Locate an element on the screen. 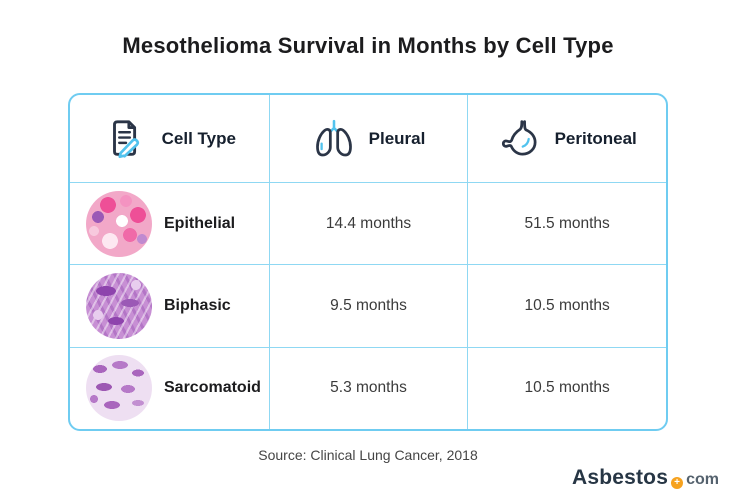 The image size is (736, 504). biphasic-pleural-value: 9.5 months is located at coordinates (368, 305).